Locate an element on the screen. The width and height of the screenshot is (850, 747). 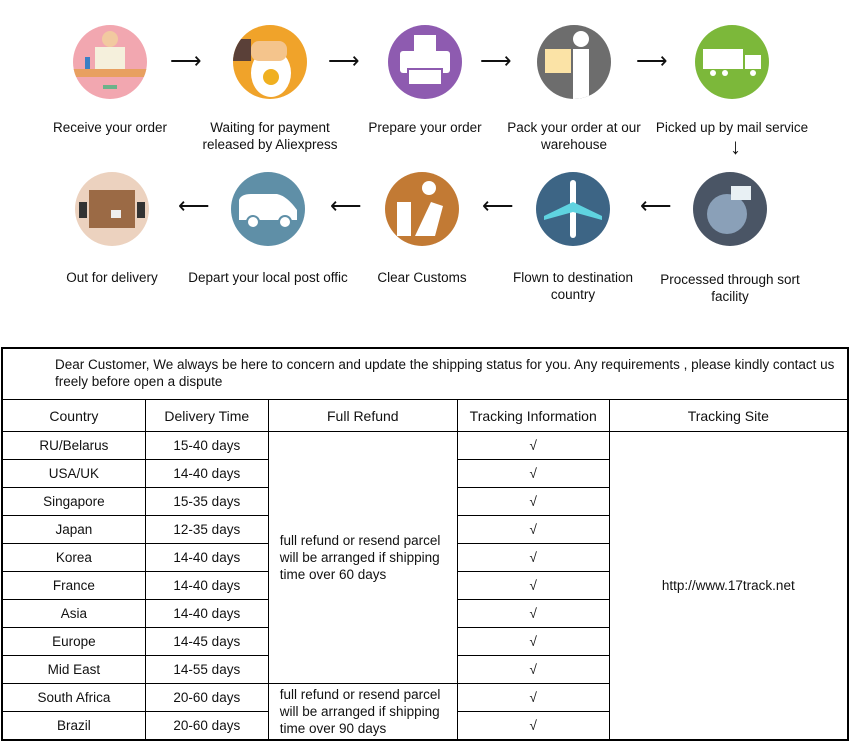
step-prepare-your-order: Prepare your order is located at coordinates (425, 80).